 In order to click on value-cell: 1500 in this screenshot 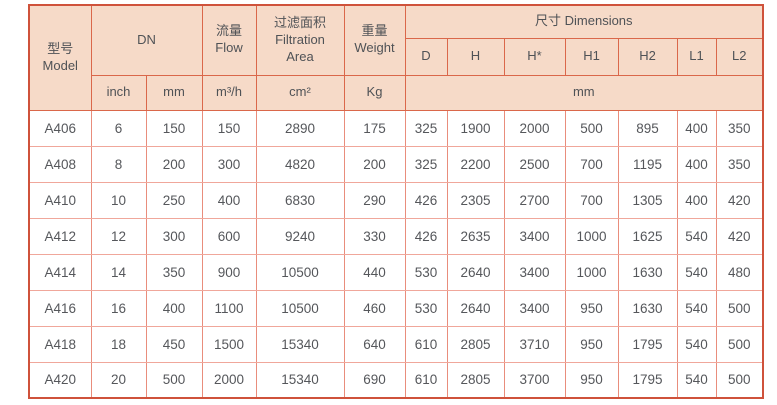, I will do `click(229, 344)`.